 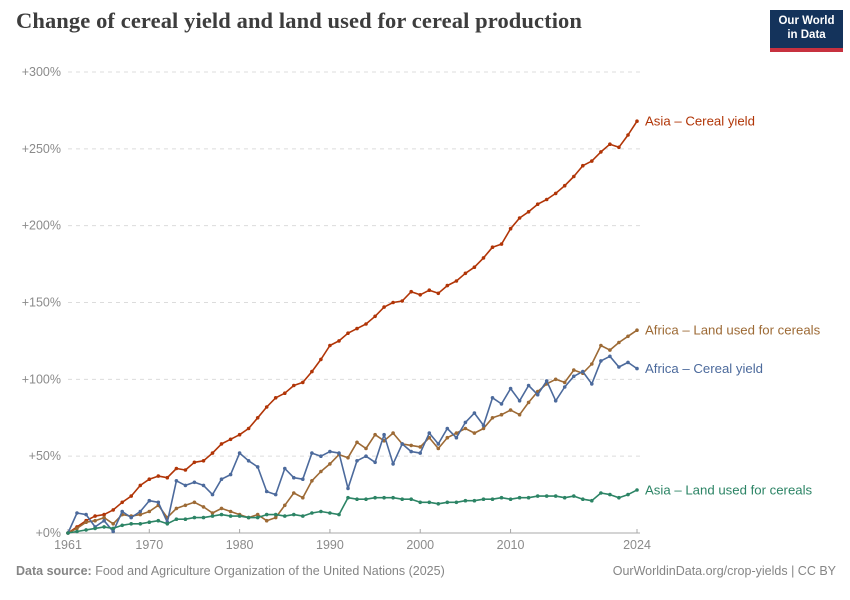 What do you see at coordinates (330, 345) in the screenshot?
I see `data-point-asia-cereal-yield-1990` at bounding box center [330, 345].